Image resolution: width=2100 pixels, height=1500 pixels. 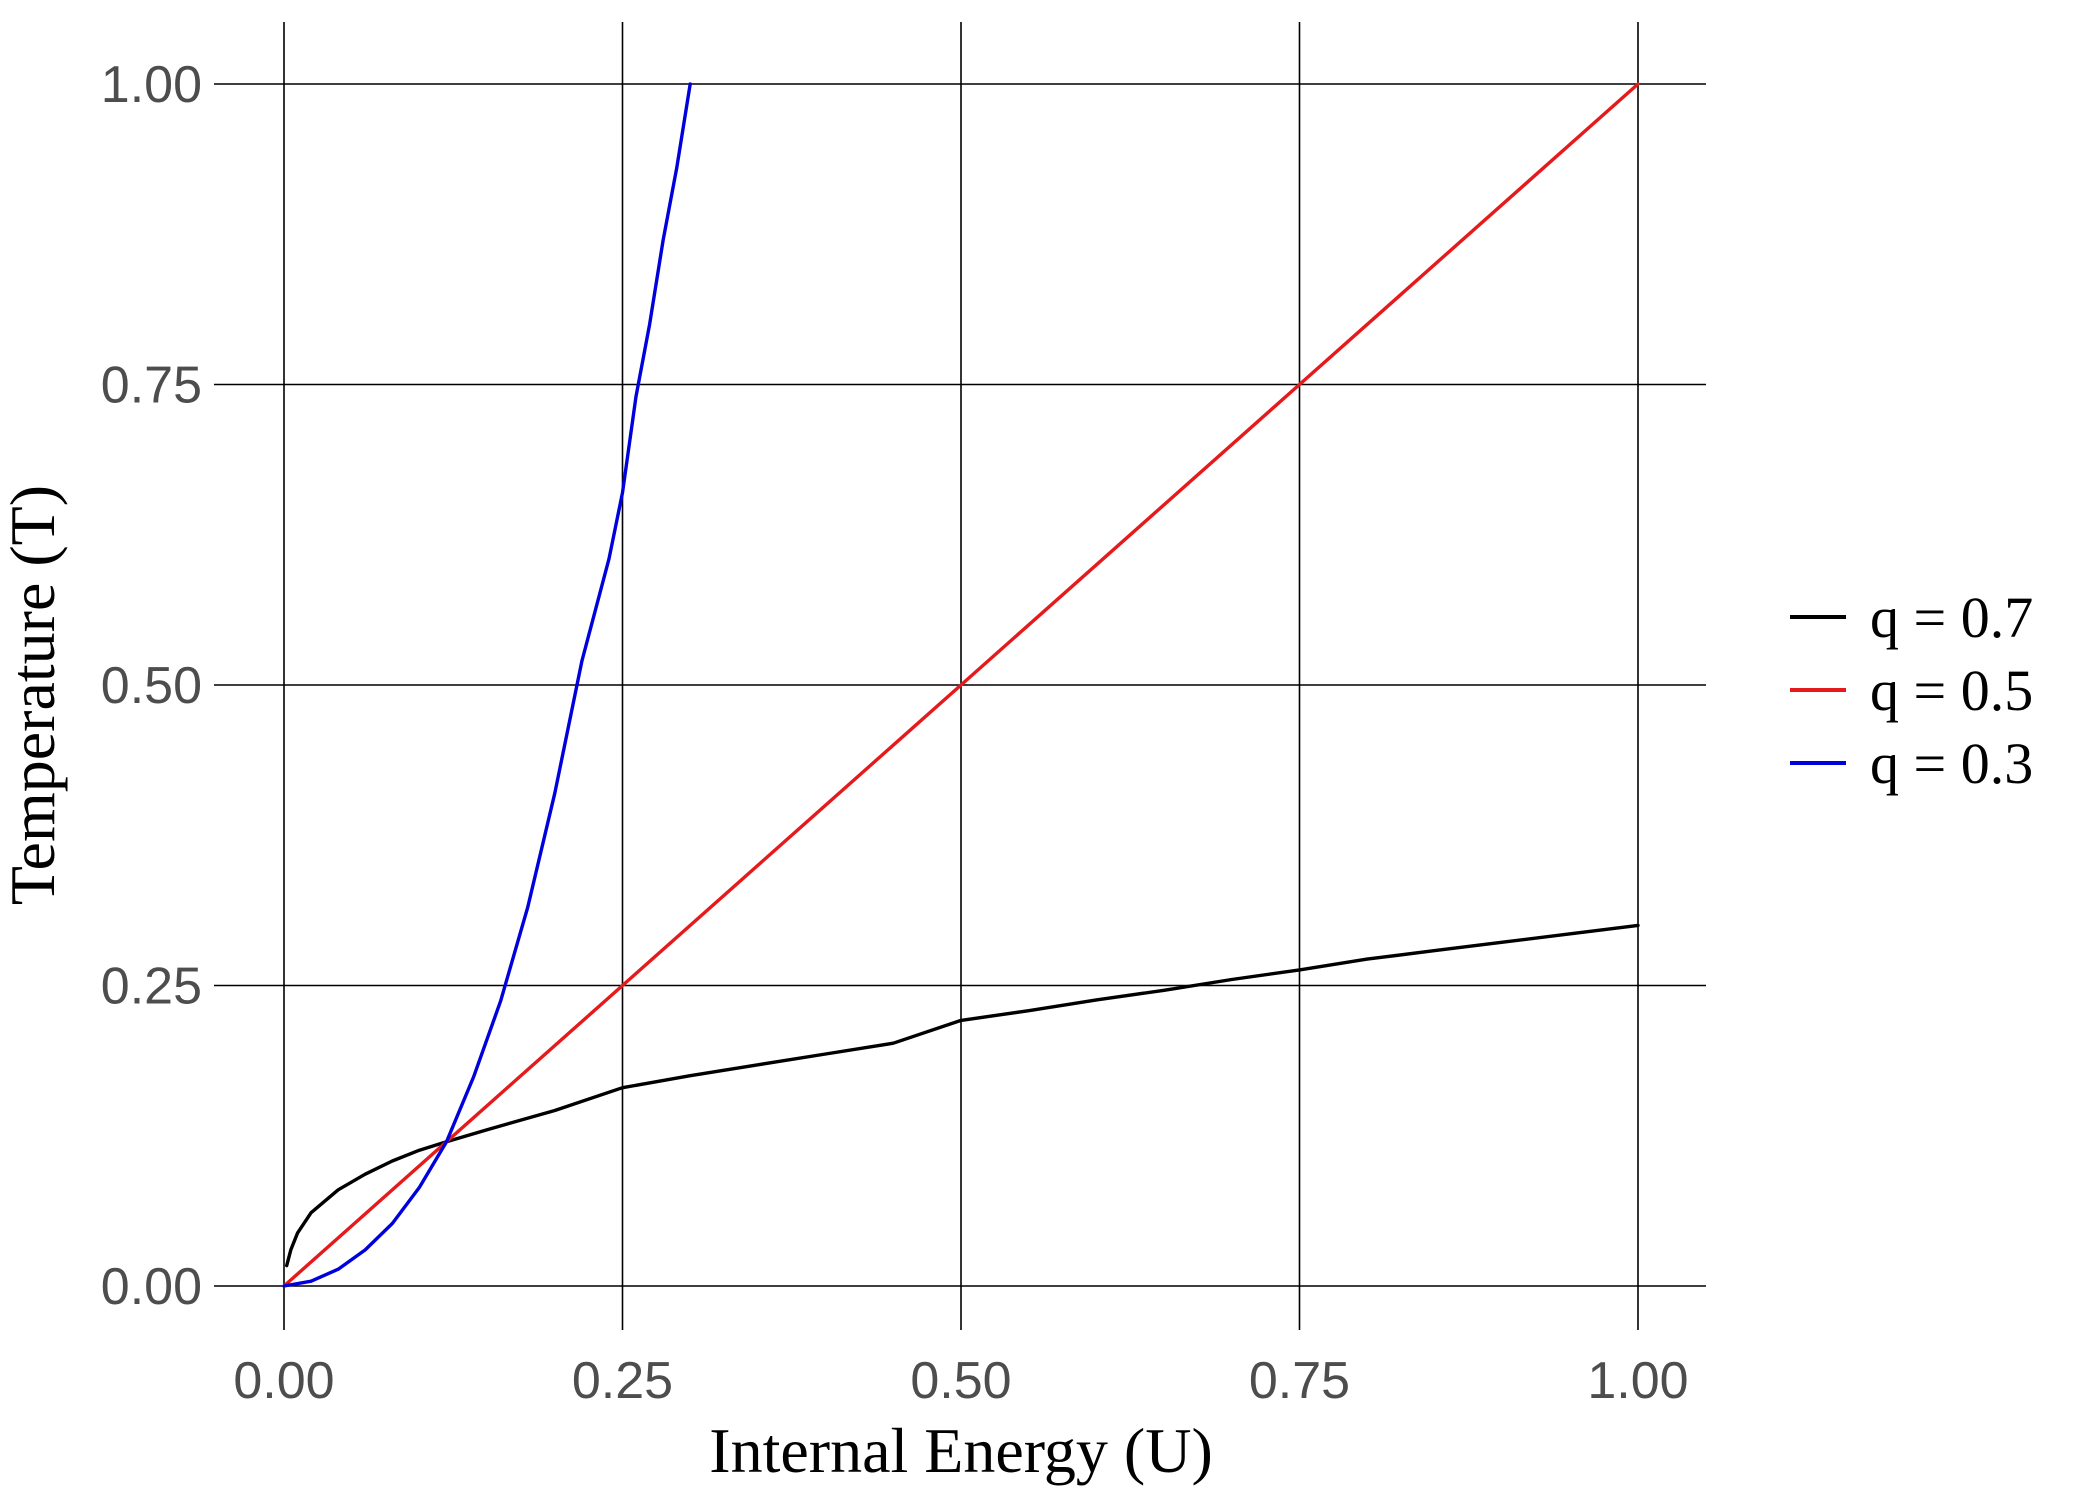 What do you see at coordinates (622, 1381) in the screenshot?
I see `x-tick-label: 0.25` at bounding box center [622, 1381].